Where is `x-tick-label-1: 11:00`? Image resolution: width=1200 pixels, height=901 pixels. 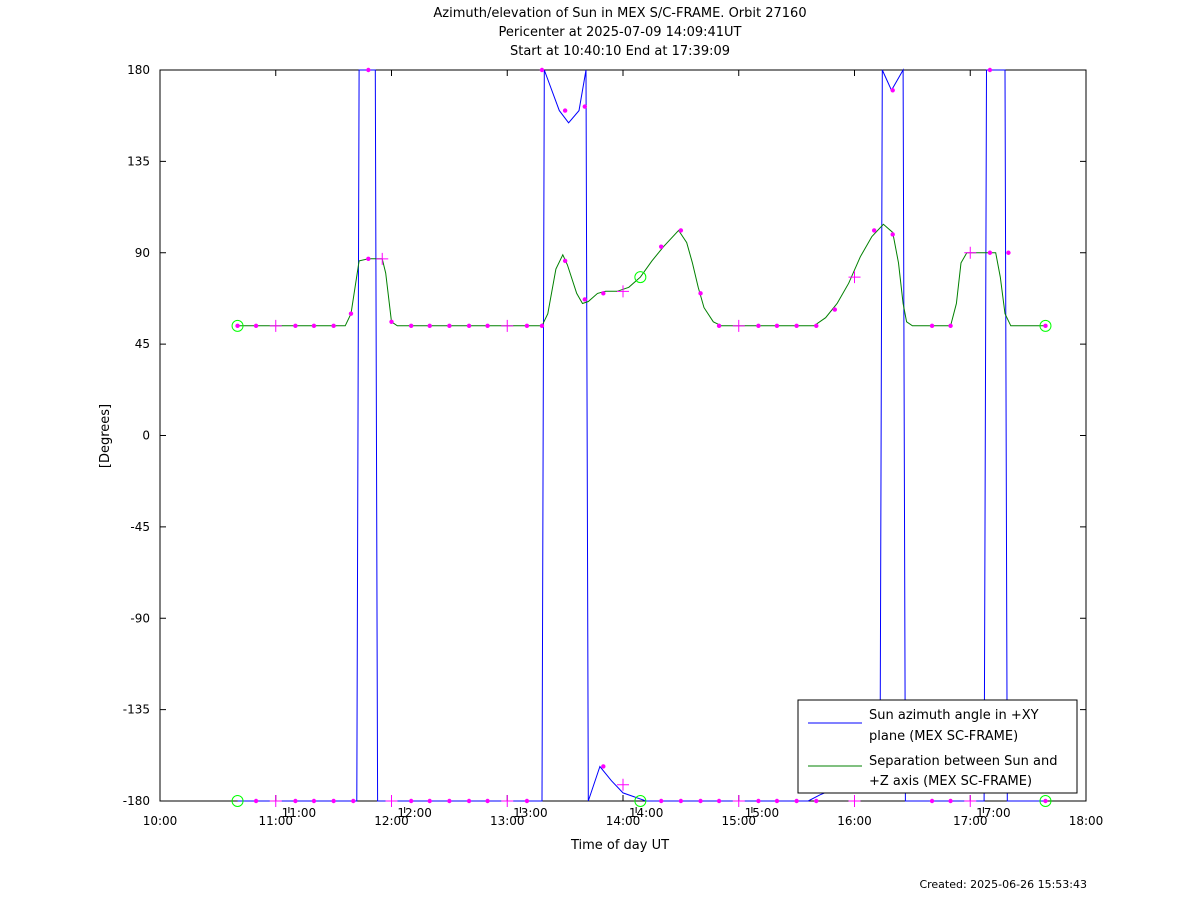
x-tick-label-1: 11:00 is located at coordinates (275, 821).